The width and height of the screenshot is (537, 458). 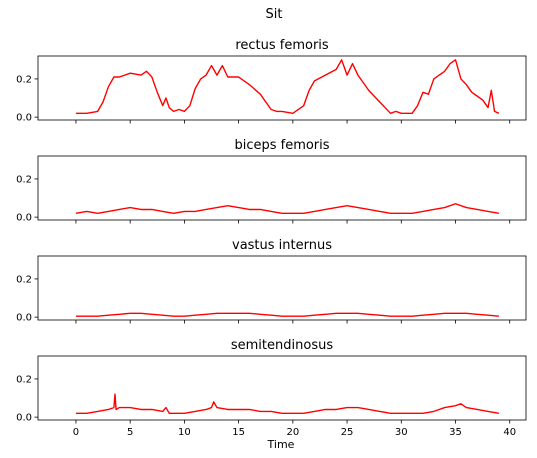 What do you see at coordinates (455, 432) in the screenshot?
I see `x-tick-label: 35` at bounding box center [455, 432].